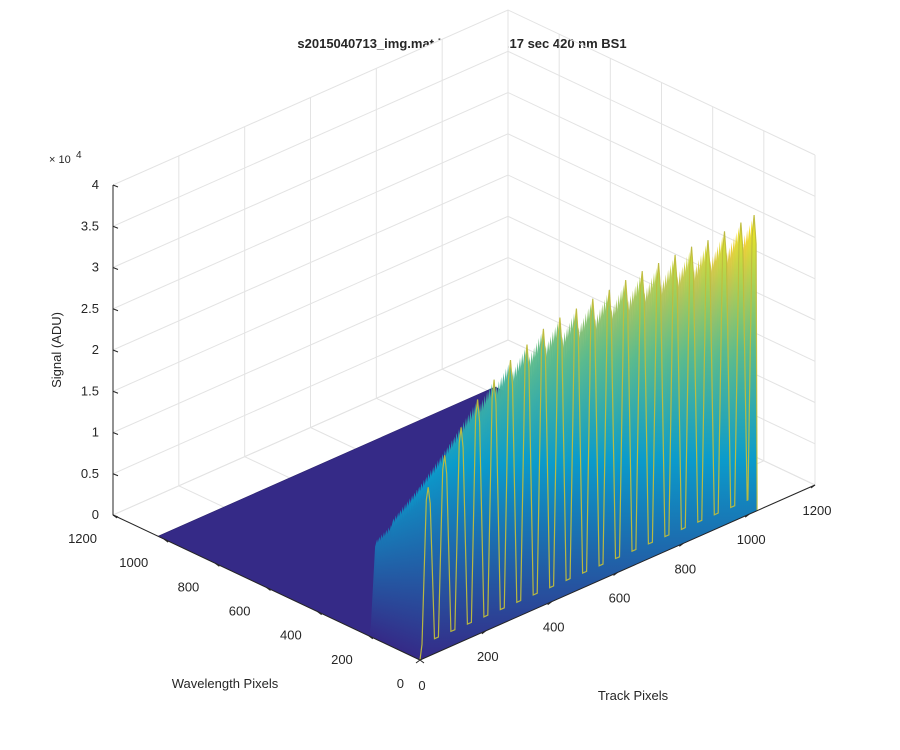 This screenshot has width=900, height=750. Describe the element at coordinates (95, 267) in the screenshot. I see `z-tick-label: 3` at that location.